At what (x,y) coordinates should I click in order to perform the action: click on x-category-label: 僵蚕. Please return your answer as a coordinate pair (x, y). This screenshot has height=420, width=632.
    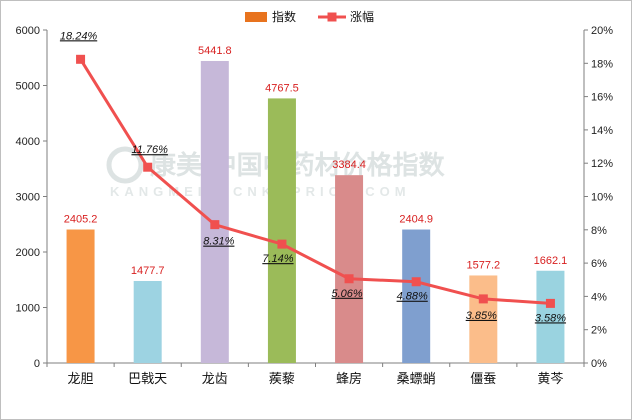
    Looking at the image, I should click on (483, 378).